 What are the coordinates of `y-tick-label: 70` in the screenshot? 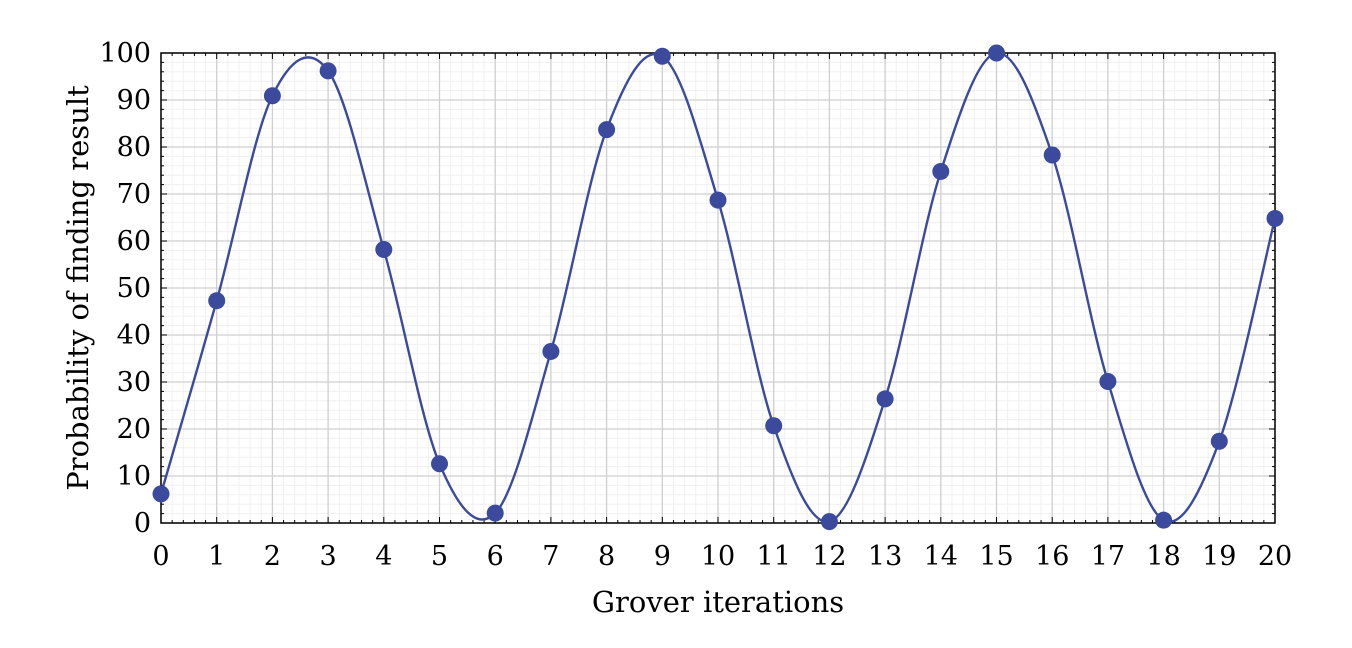 It's located at (134, 194).